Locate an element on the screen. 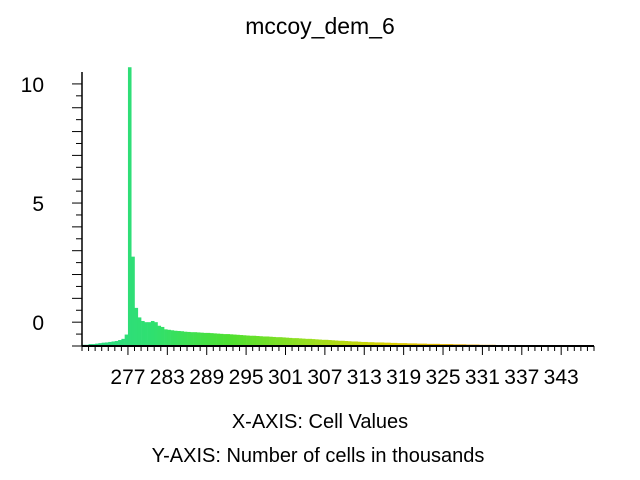  y-axis-caption: Y-AXIS: Number of cells in thousands is located at coordinates (318, 456).